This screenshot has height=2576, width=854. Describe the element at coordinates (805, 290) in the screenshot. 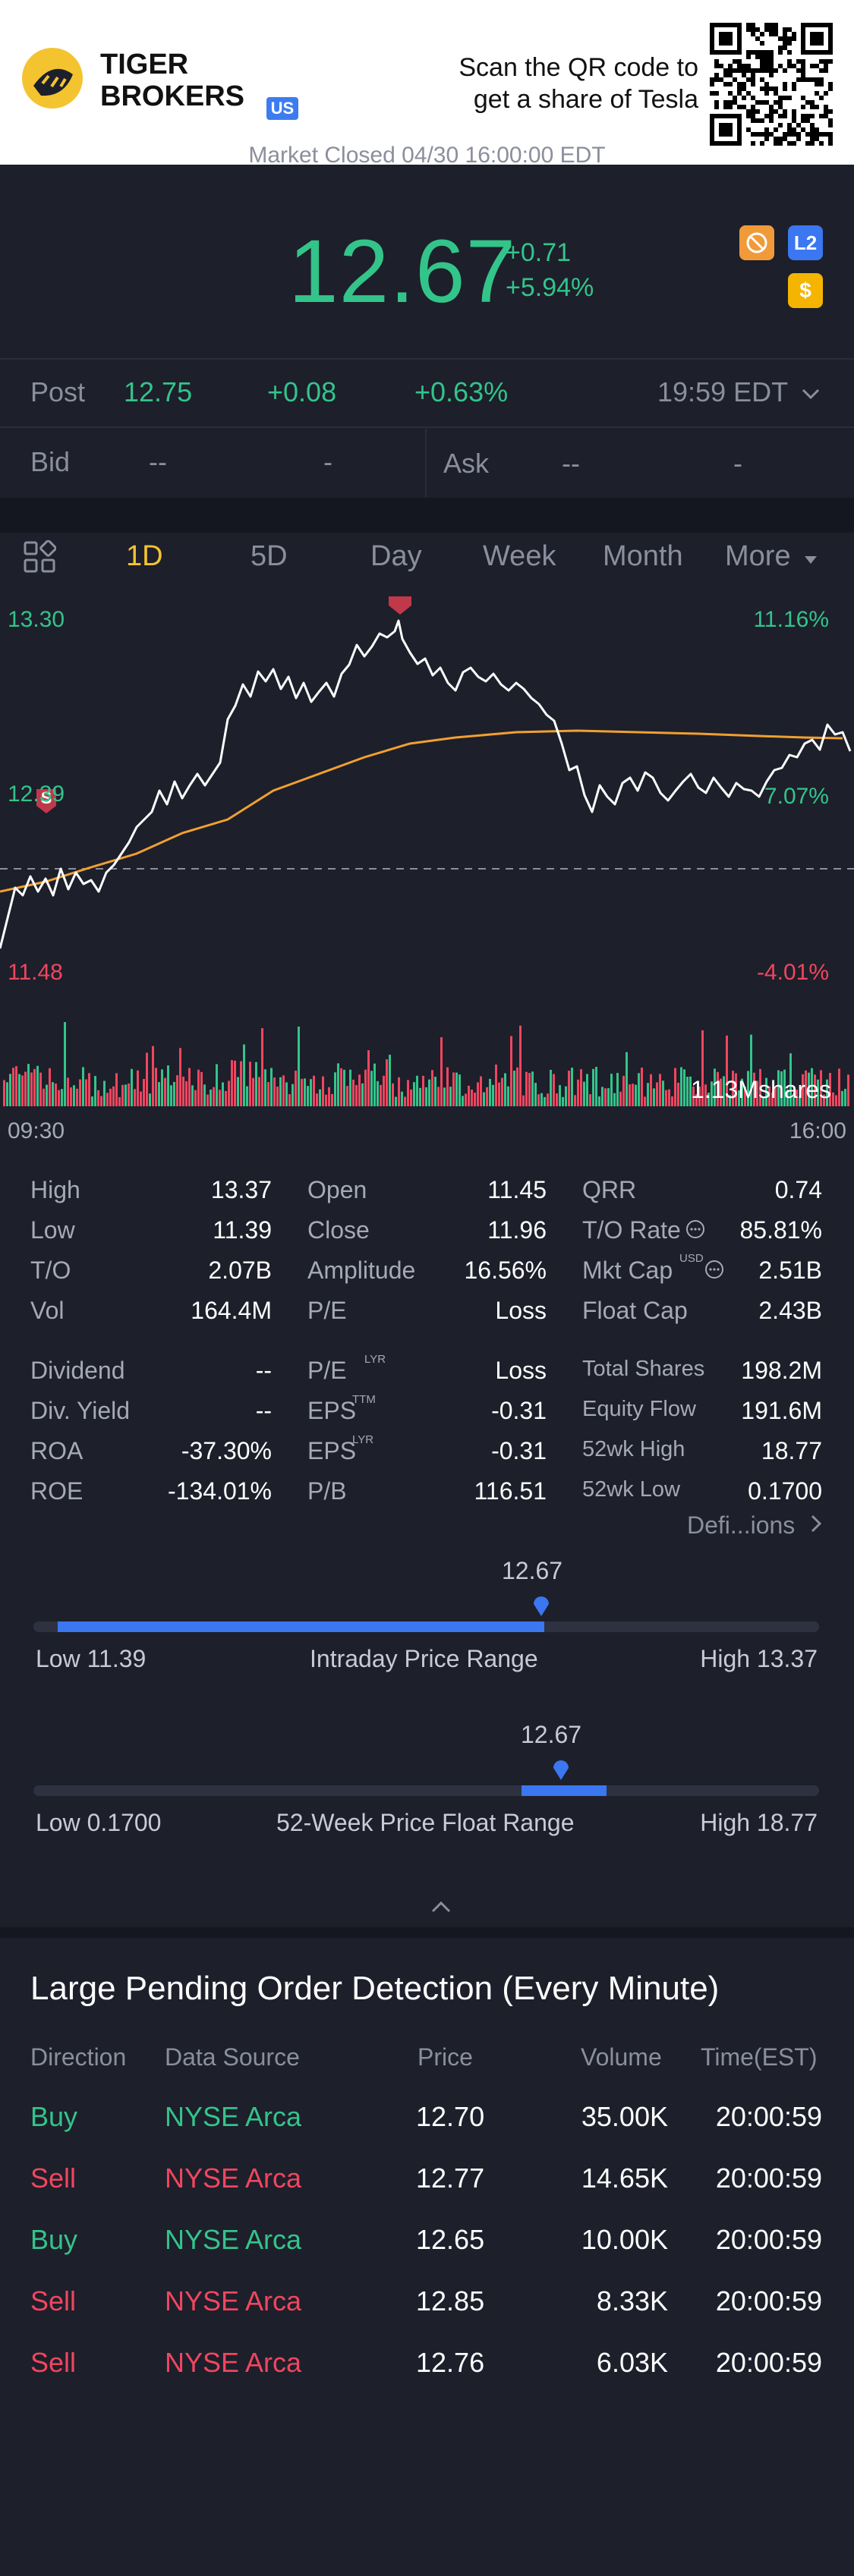

I see `dollar-icon: $` at that location.